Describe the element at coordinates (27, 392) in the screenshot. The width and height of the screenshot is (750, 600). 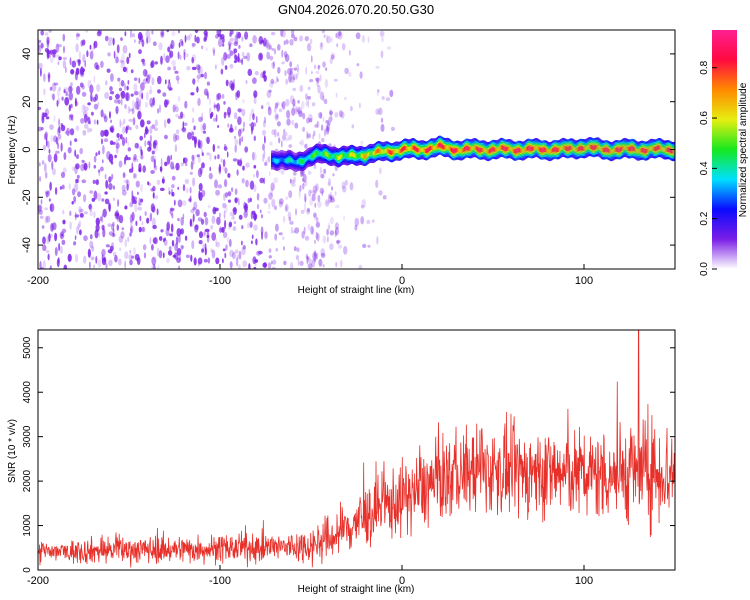
I see `snr-y-tick-label: 4000` at that location.